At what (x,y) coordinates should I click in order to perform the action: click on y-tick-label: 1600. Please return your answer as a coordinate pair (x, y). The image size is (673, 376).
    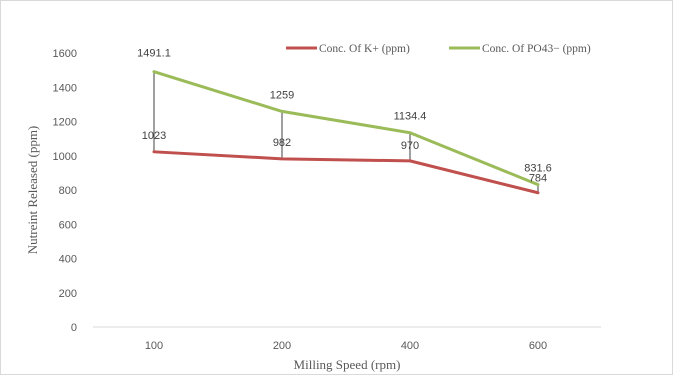
    Looking at the image, I should click on (65, 54).